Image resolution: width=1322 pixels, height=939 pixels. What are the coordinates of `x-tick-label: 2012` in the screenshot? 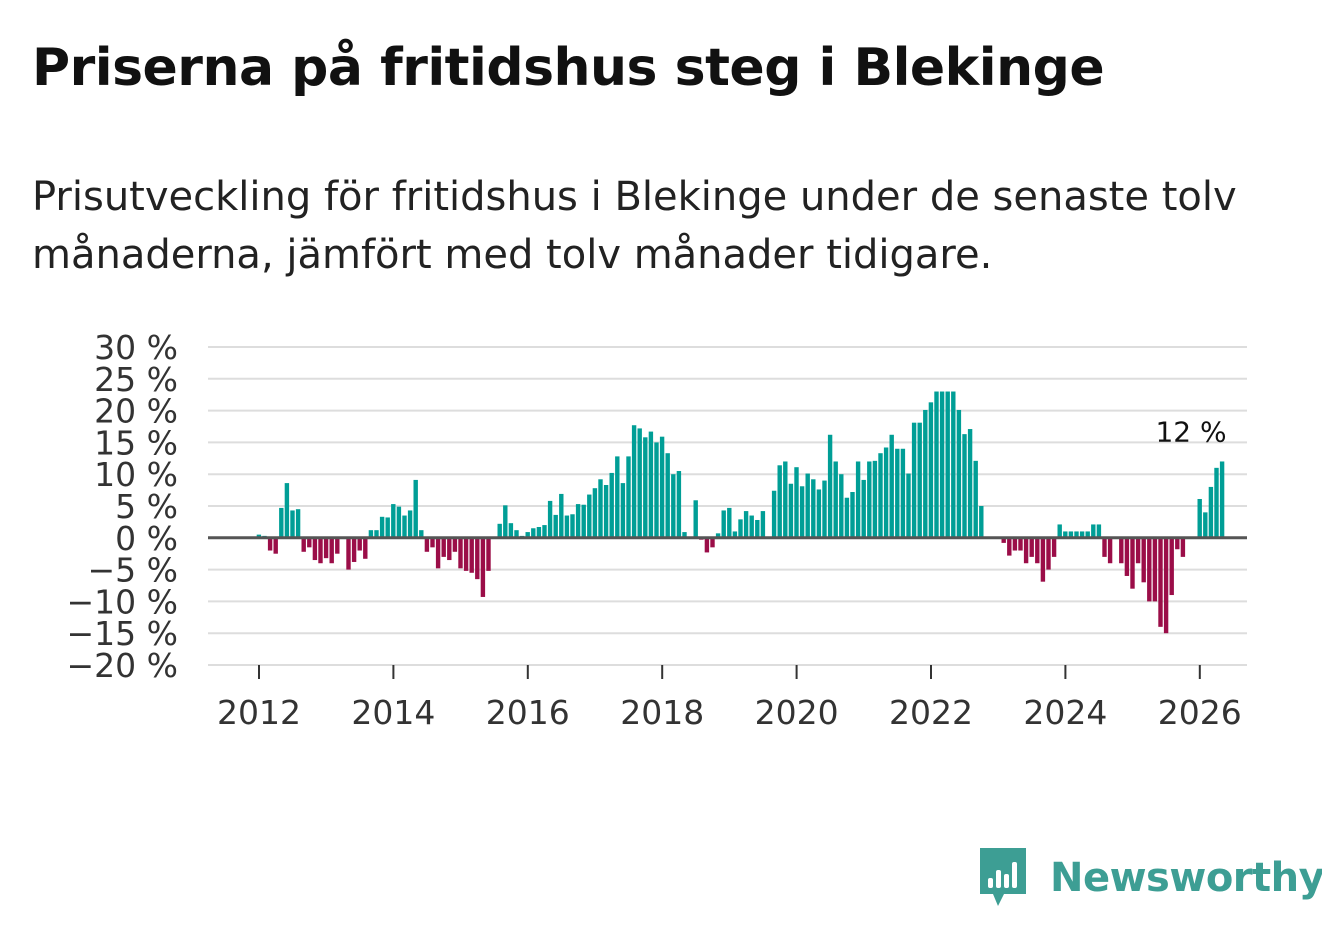 It's located at (259, 712).